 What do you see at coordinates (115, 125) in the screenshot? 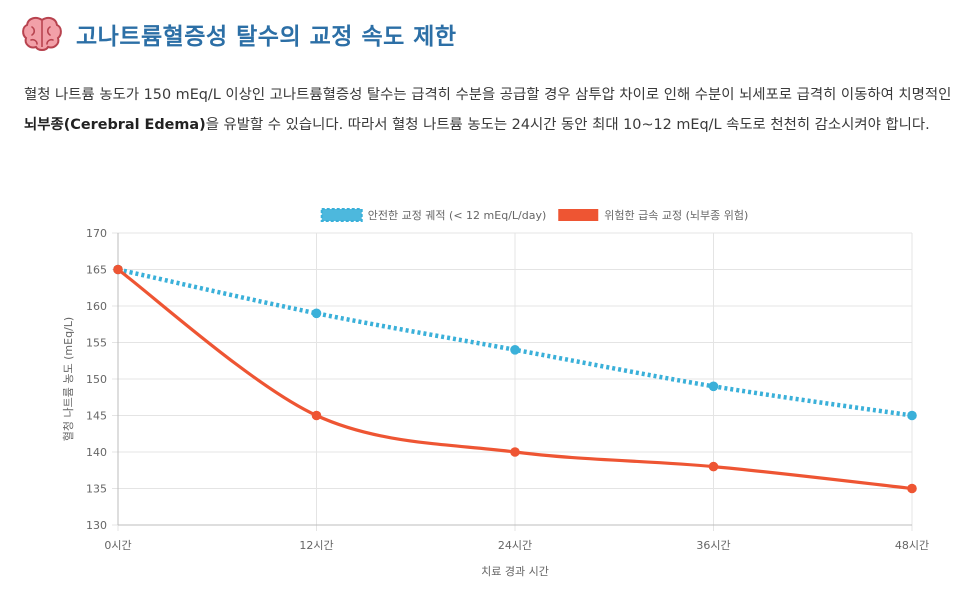
I see `description-bold-term: 뇌부종(Cerebral Edema)` at bounding box center [115, 125].